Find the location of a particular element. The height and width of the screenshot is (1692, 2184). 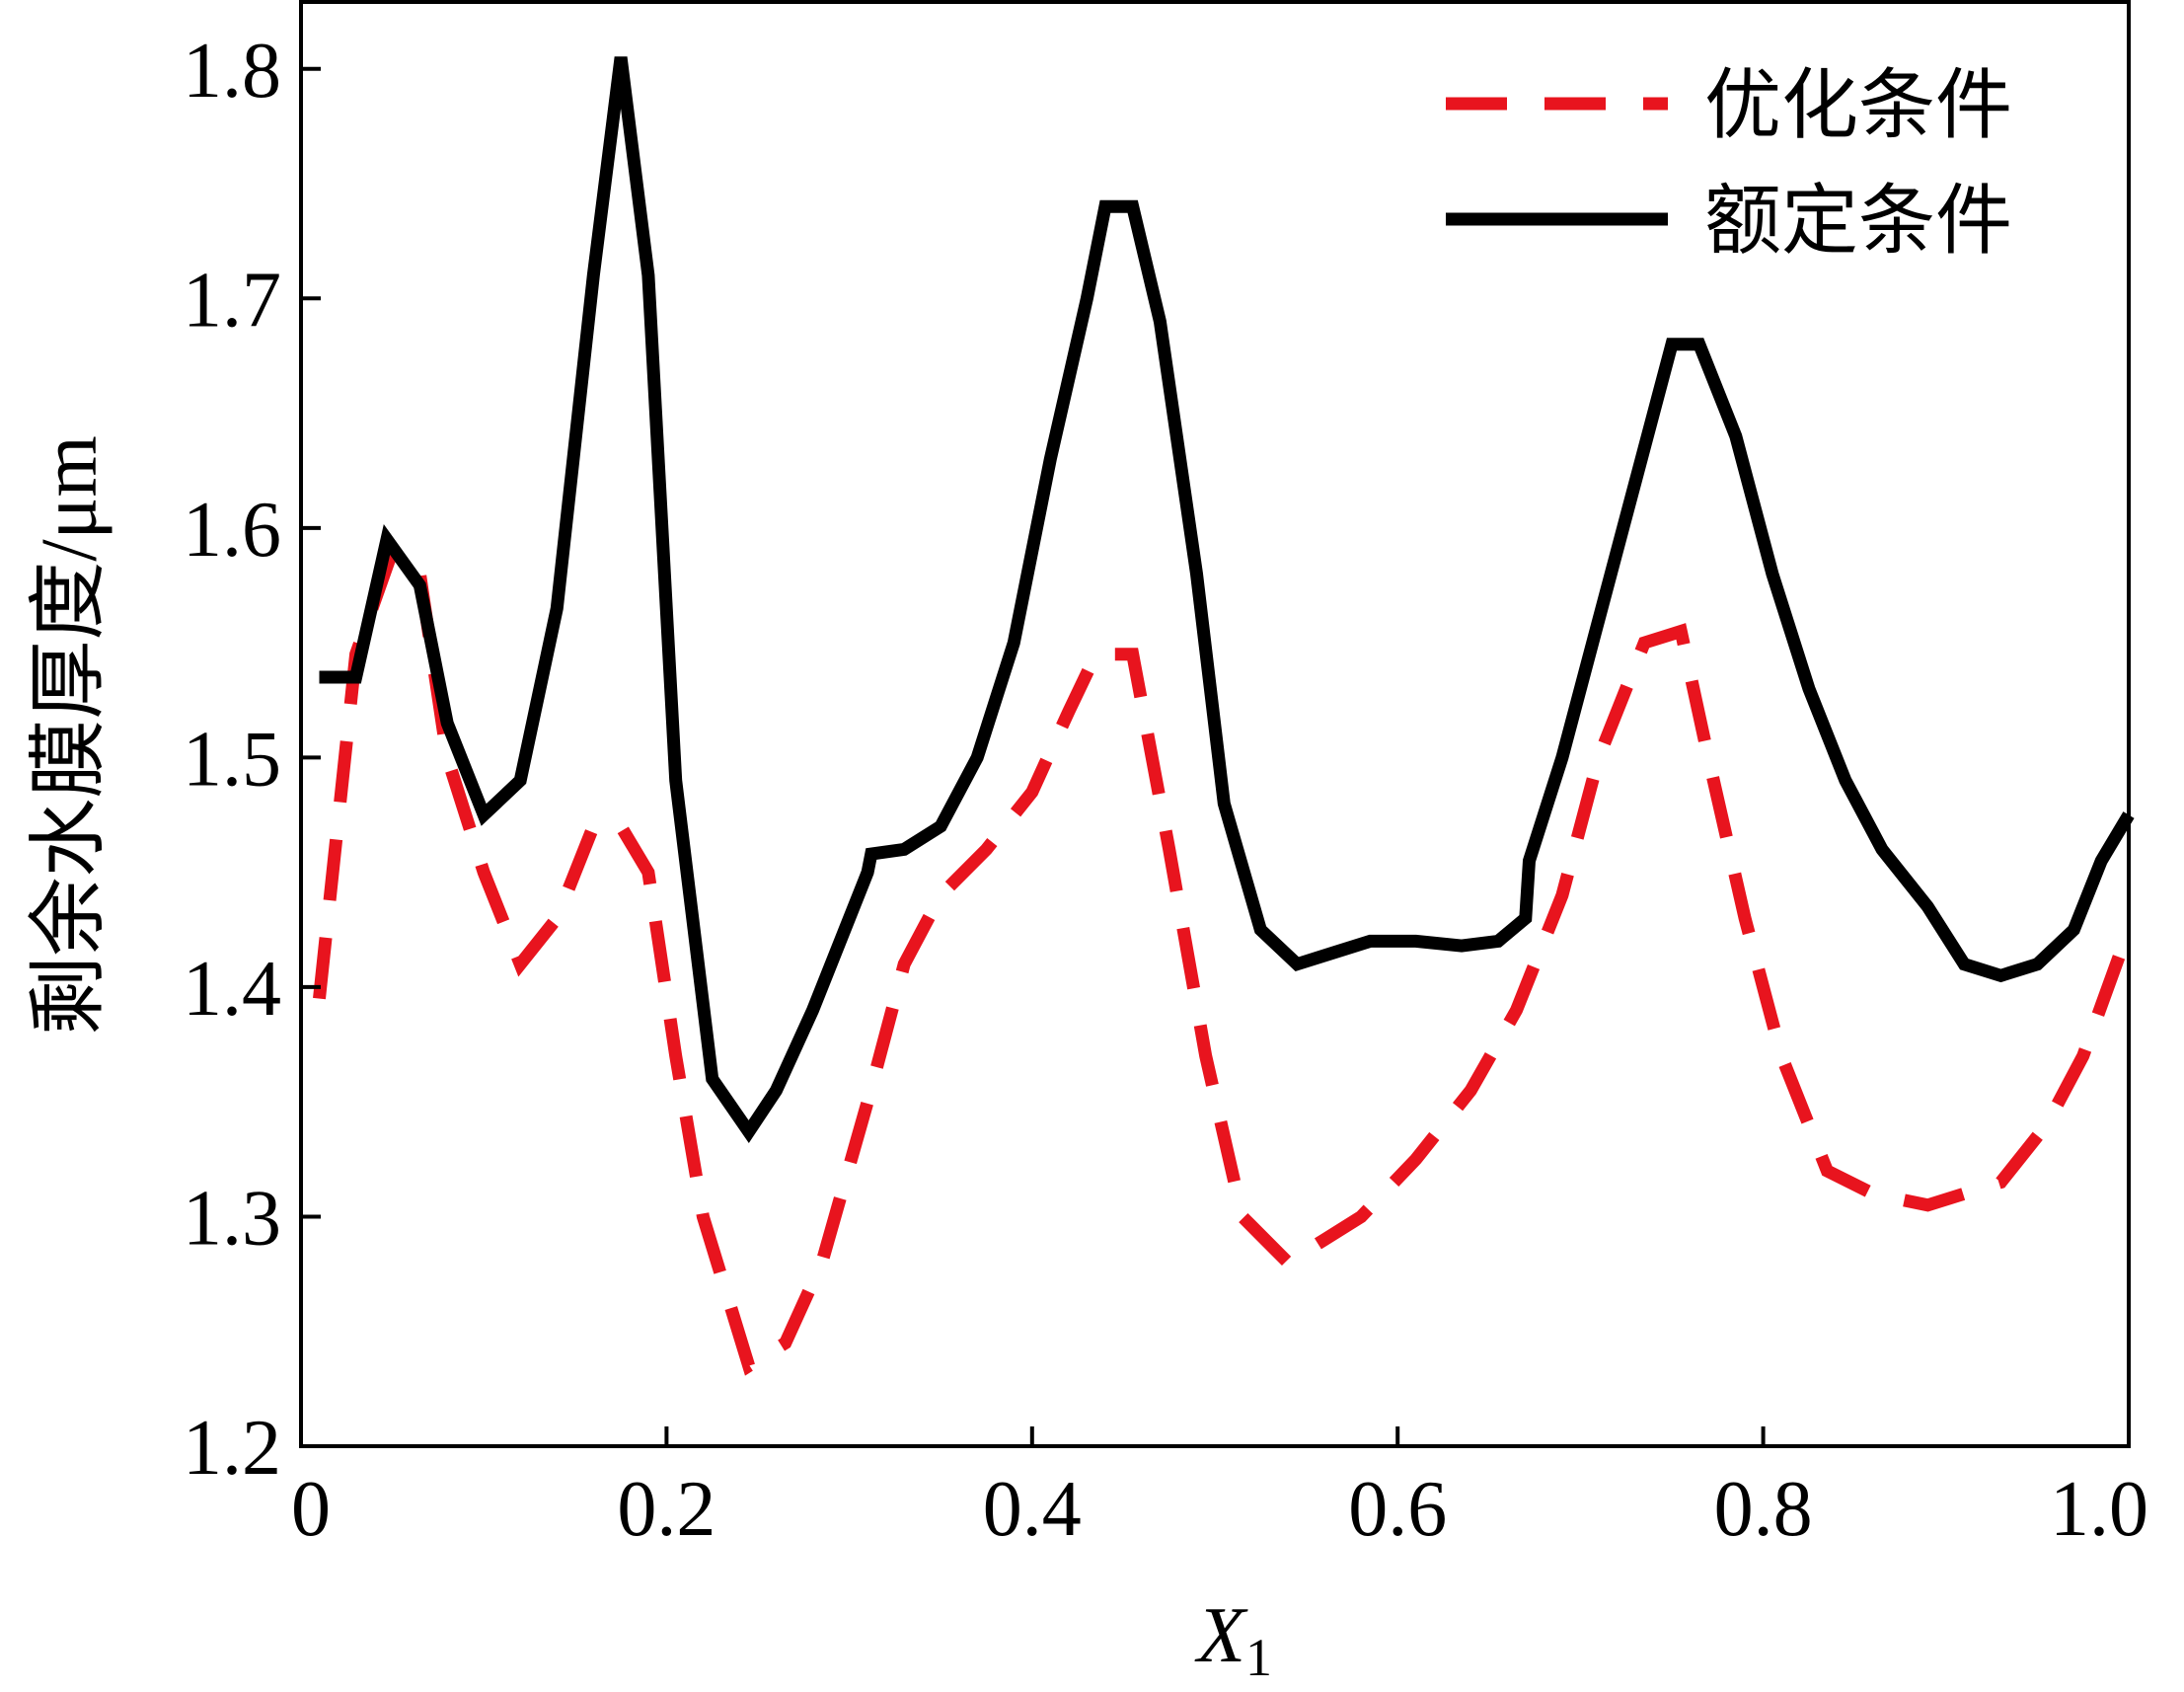

x-tick-label: 0.8 is located at coordinates (1763, 1509).